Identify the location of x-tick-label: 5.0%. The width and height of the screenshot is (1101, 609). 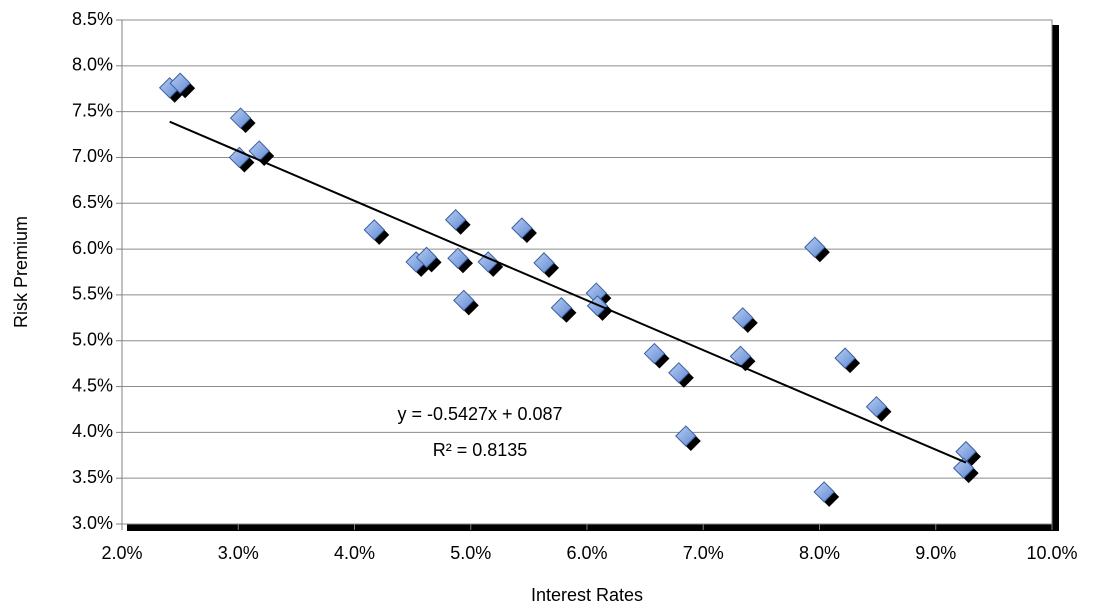
(470, 553).